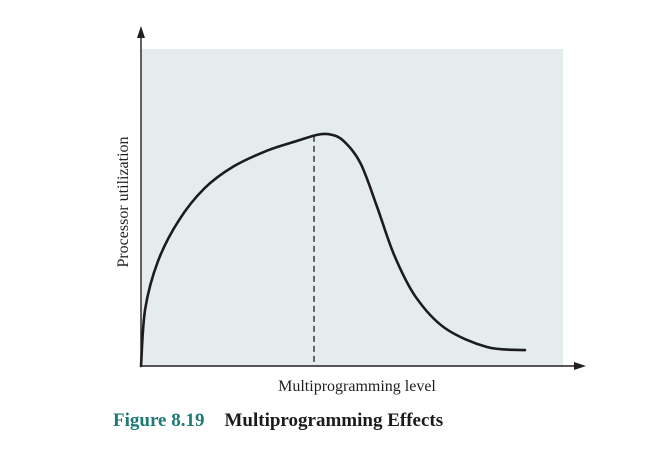 The image size is (666, 463). I want to click on x-axis-arrowhead, so click(580, 366).